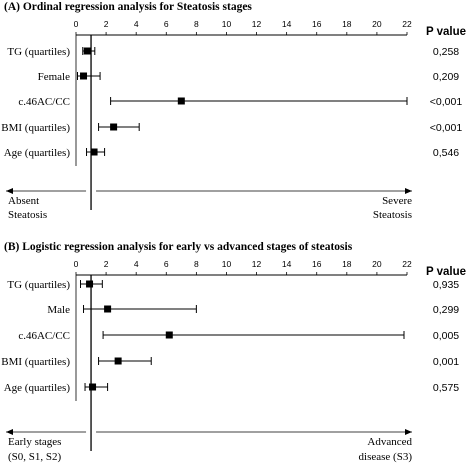  Describe the element at coordinates (13, 7) in the screenshot. I see `panel-tag: (A)` at that location.